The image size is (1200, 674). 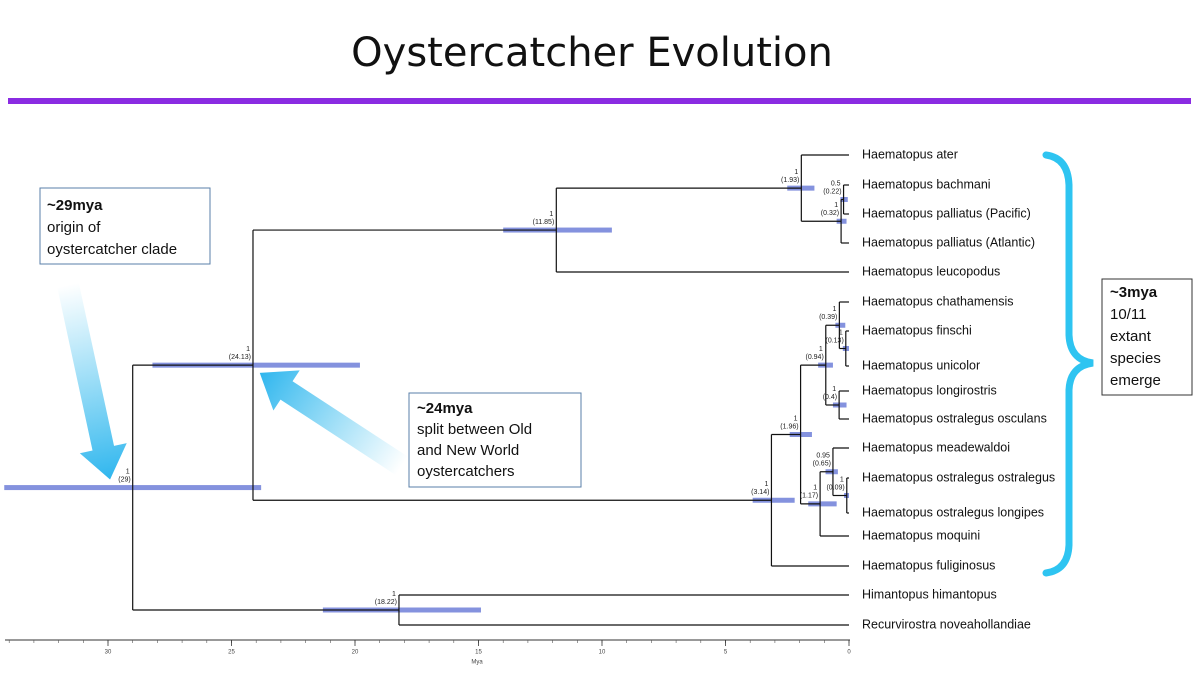 What do you see at coordinates (1134, 292) in the screenshot?
I see `annotation-heading: ~3mya` at bounding box center [1134, 292].